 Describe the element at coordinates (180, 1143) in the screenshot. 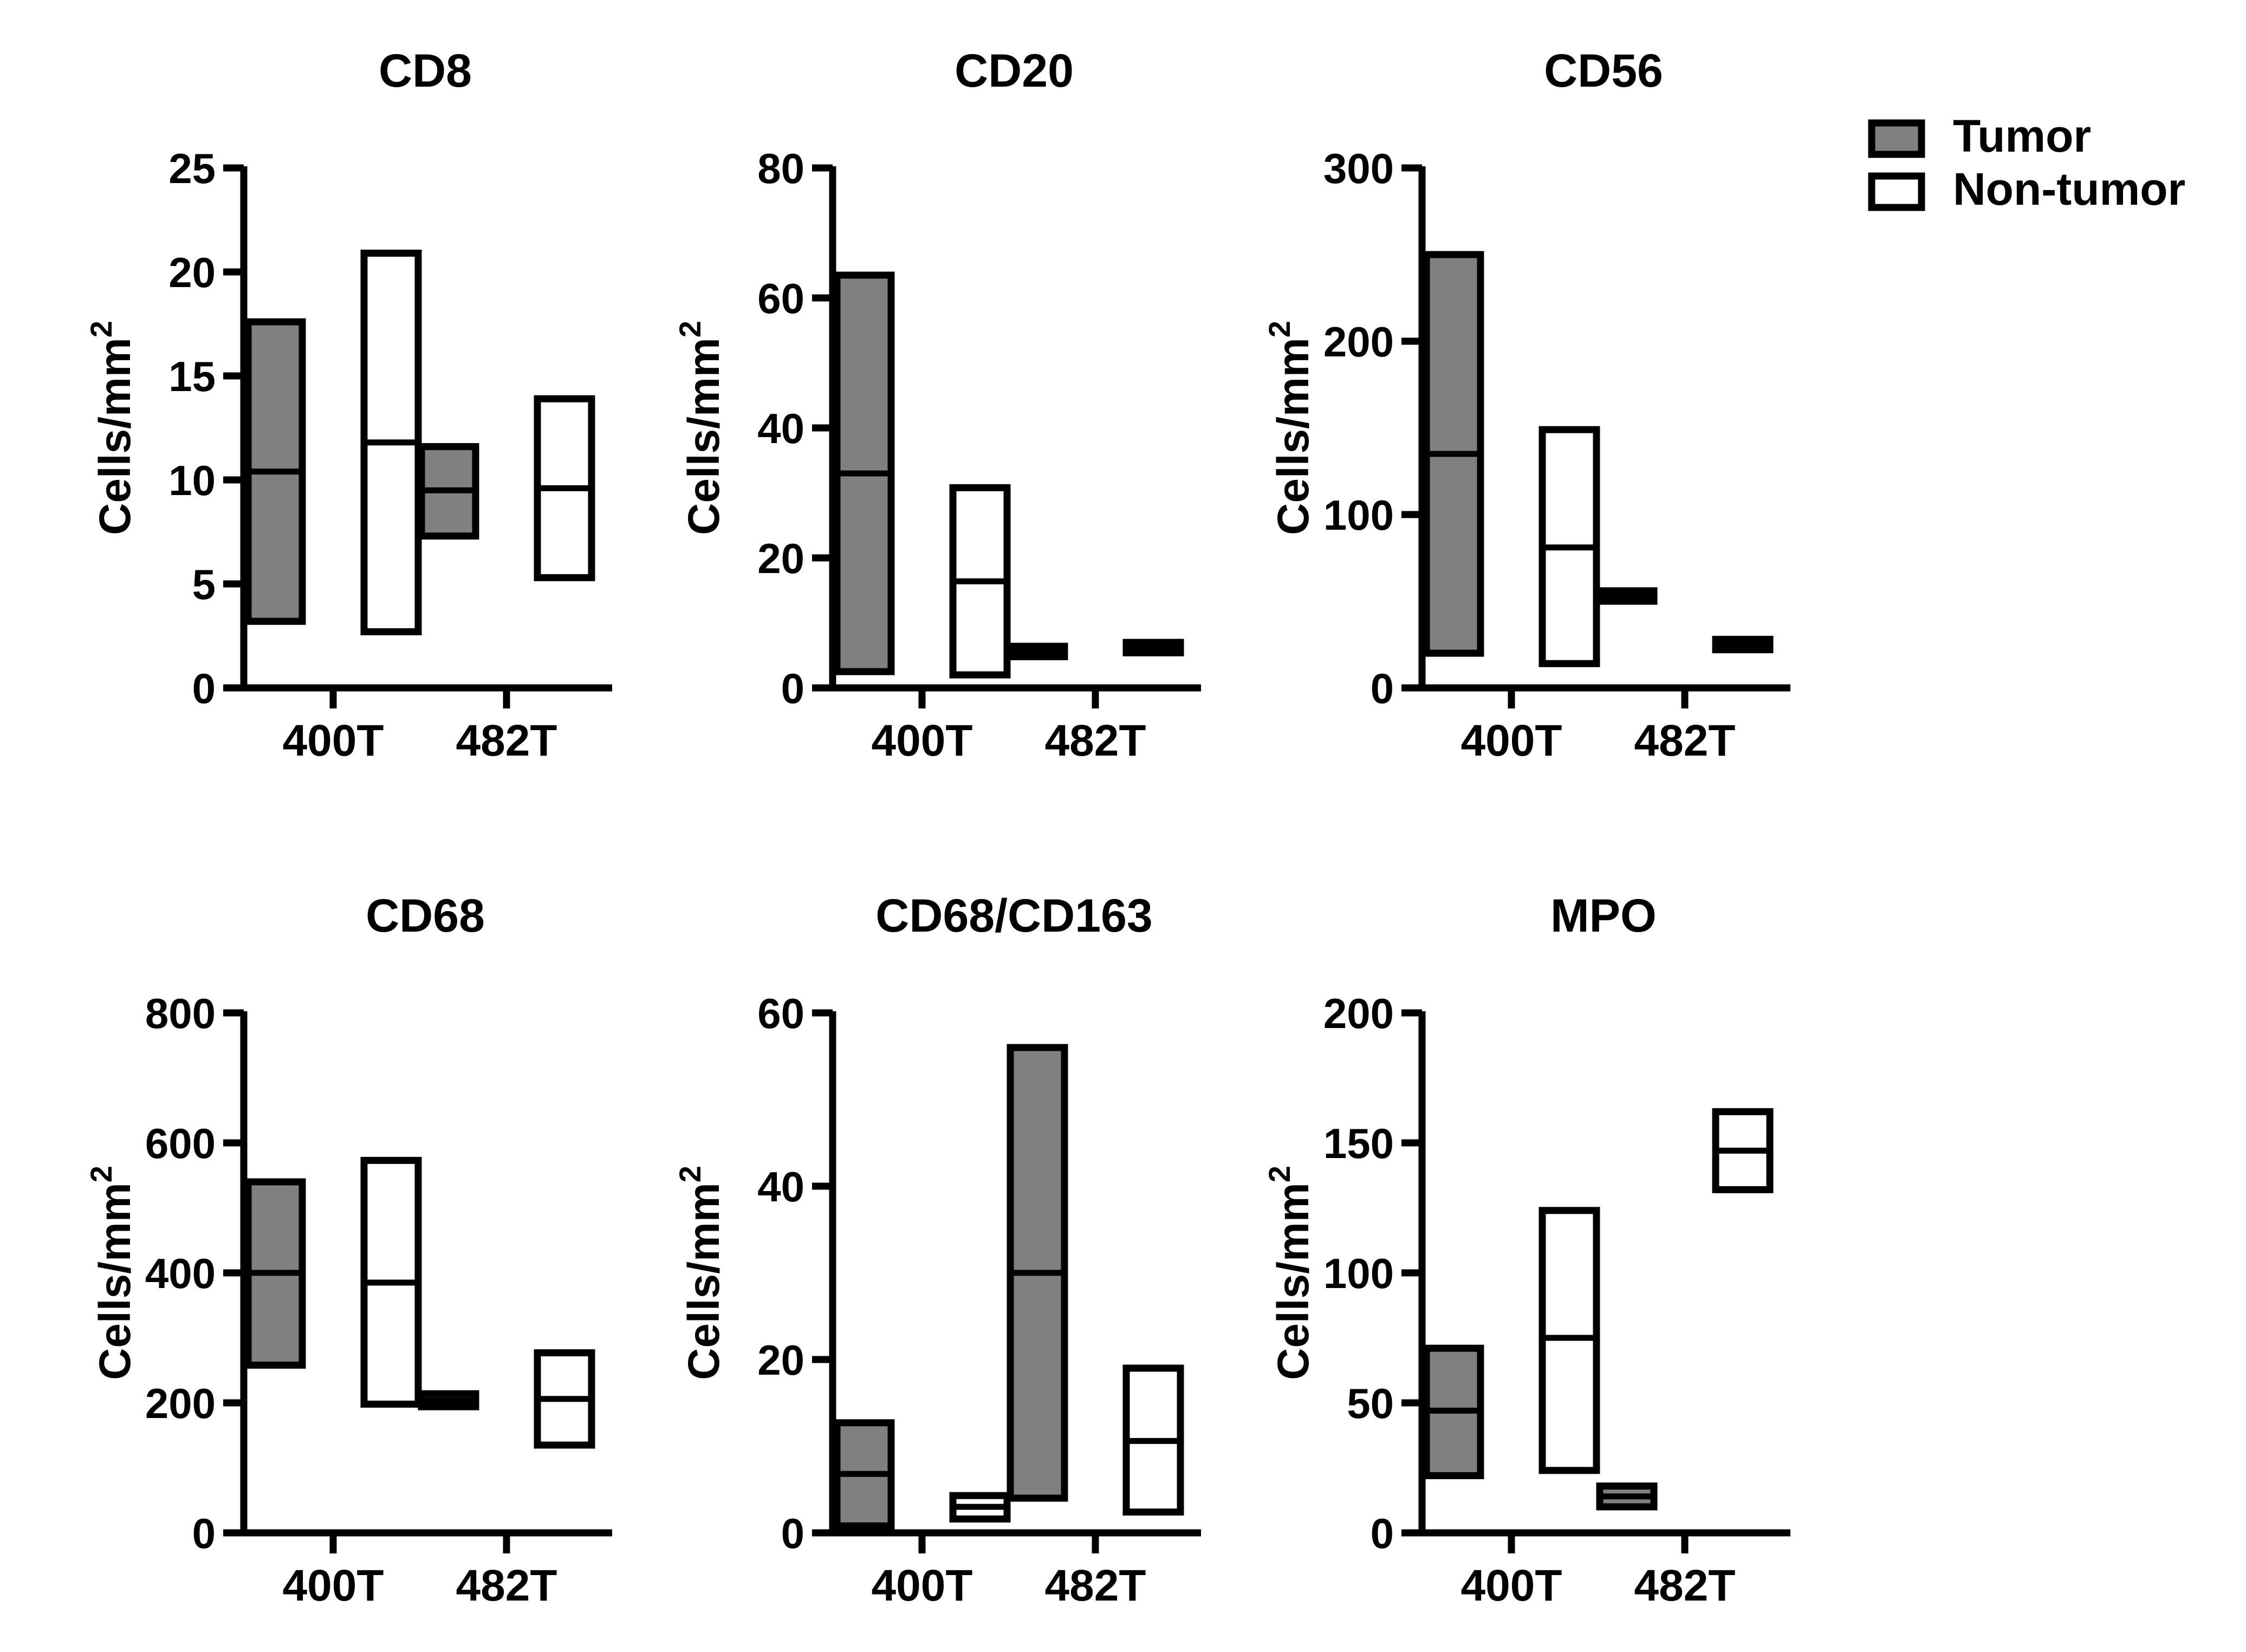

I see `y-tick-label: 600` at that location.